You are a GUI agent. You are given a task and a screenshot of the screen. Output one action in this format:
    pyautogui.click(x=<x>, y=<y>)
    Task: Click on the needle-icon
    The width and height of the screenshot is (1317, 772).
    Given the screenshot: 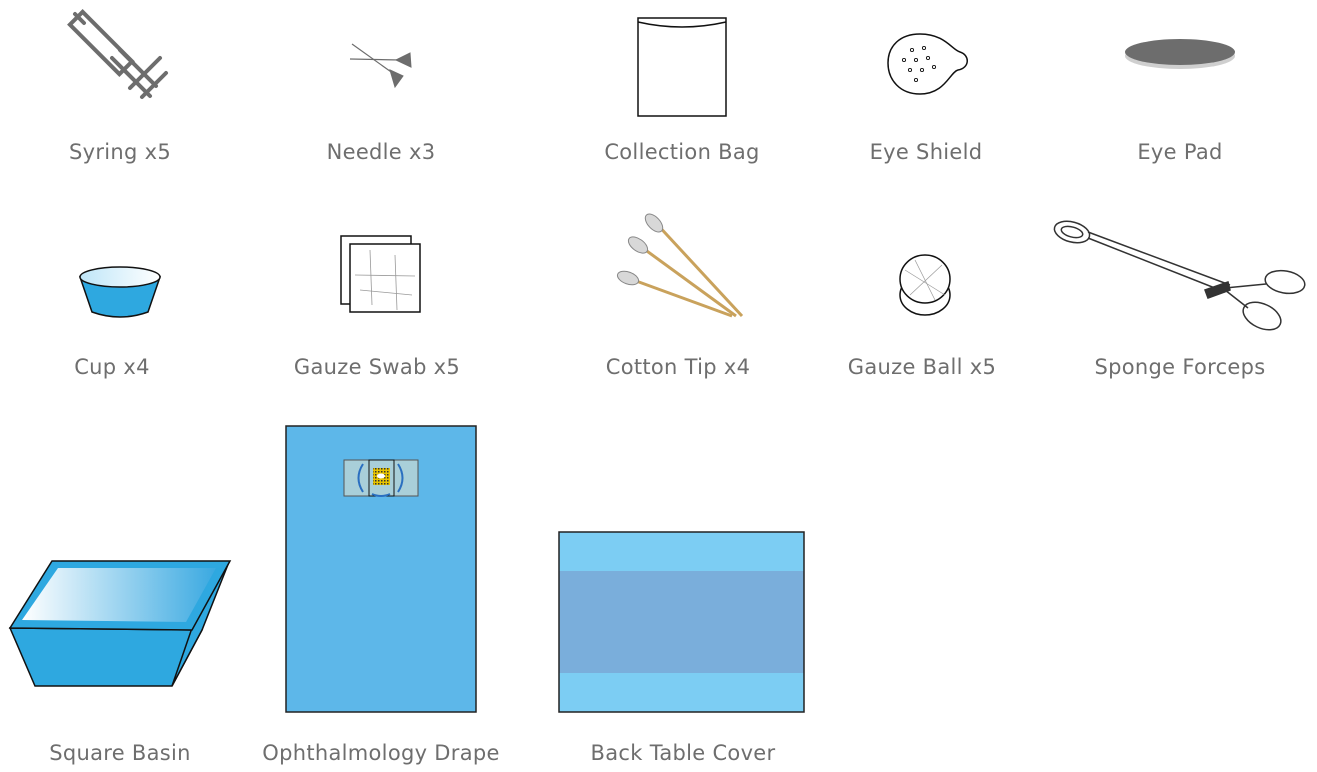 What is the action you would take?
    pyautogui.click(x=380, y=66)
    